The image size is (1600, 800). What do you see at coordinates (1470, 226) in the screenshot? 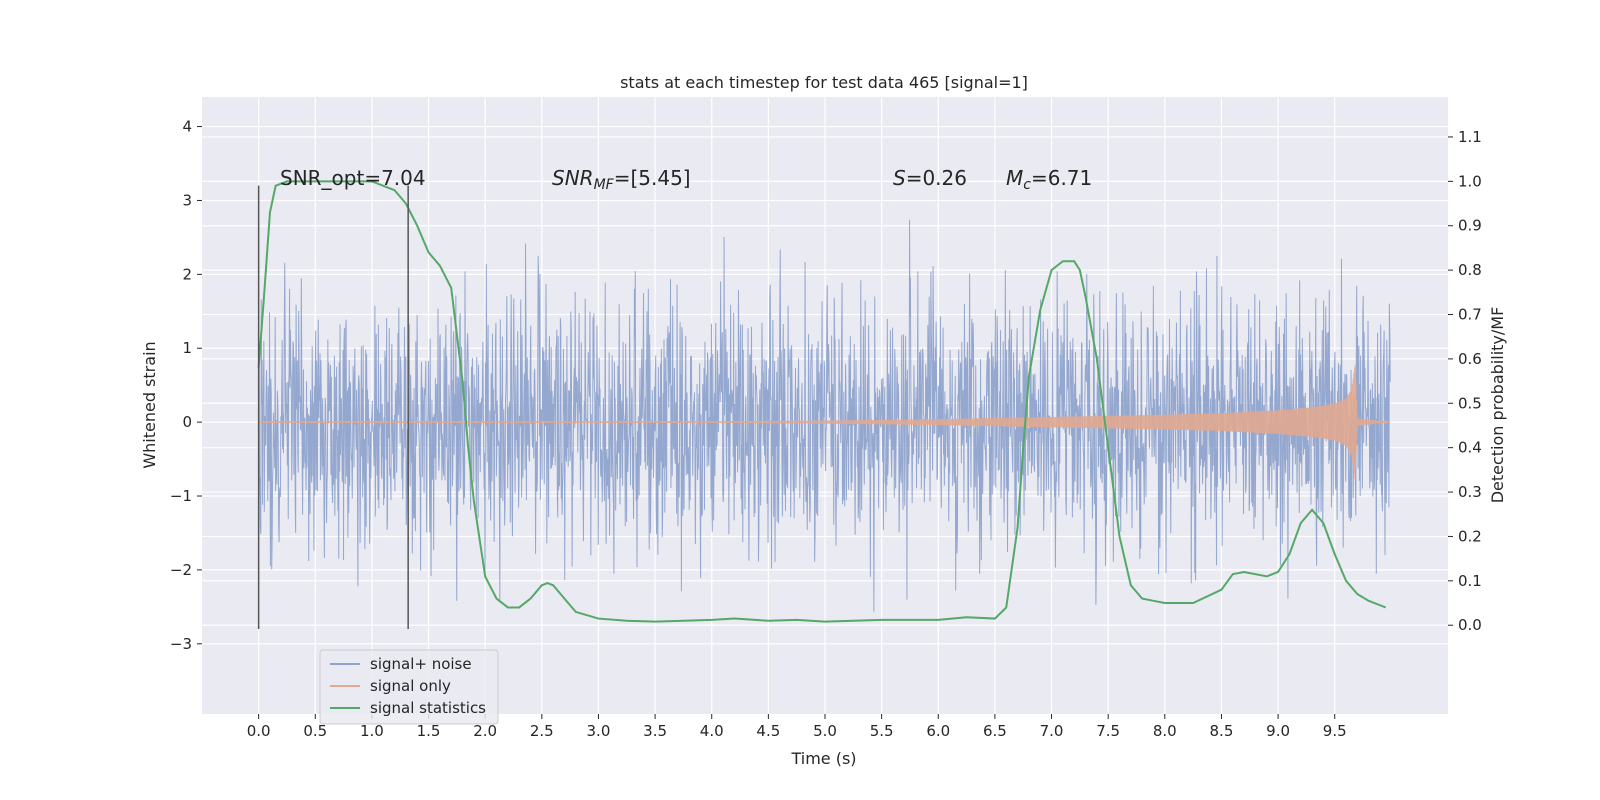
I see `y-right-tick-label: 0.9` at bounding box center [1470, 226].